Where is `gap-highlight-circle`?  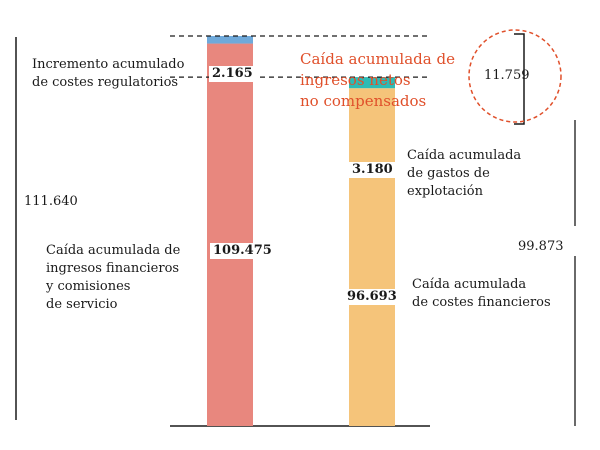
gap-highlight-circle is located at coordinates (515, 76).